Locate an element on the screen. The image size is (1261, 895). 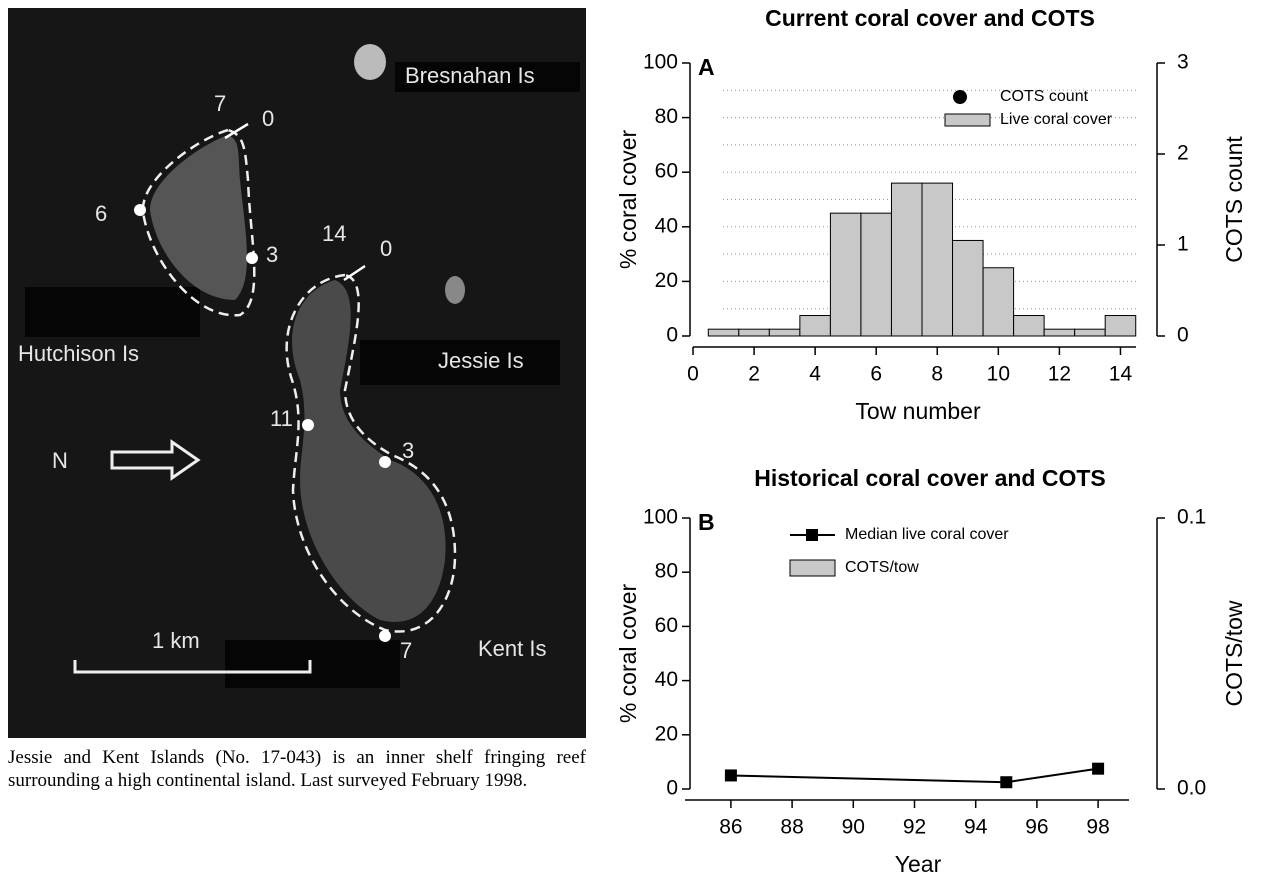
panel-label: B is located at coordinates (706, 522).